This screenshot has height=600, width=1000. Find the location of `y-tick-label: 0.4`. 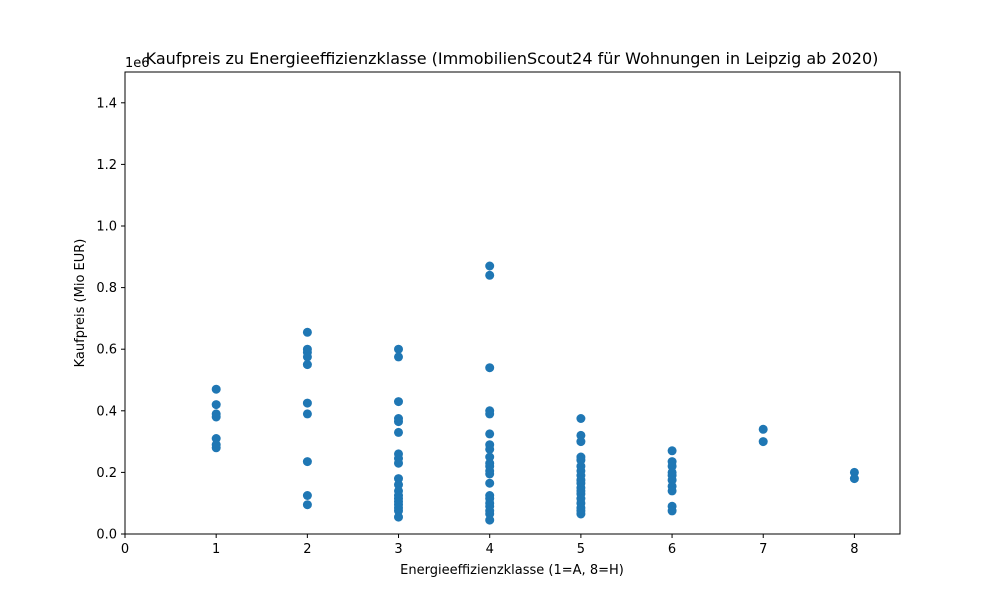

y-tick-label: 0.4 is located at coordinates (106, 411).